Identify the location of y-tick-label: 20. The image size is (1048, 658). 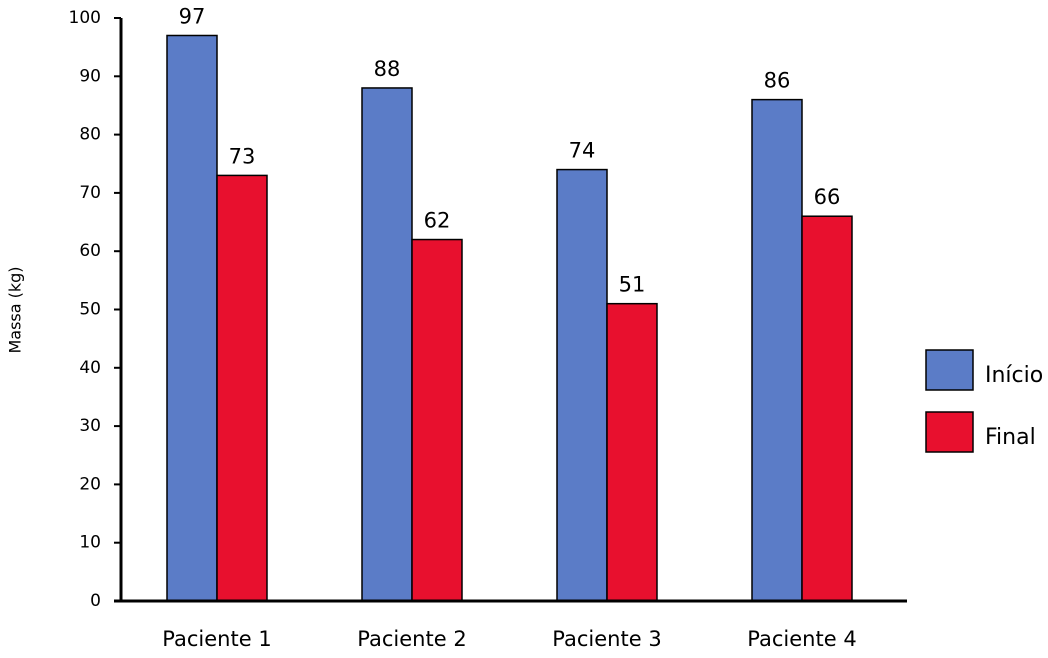
(90, 484).